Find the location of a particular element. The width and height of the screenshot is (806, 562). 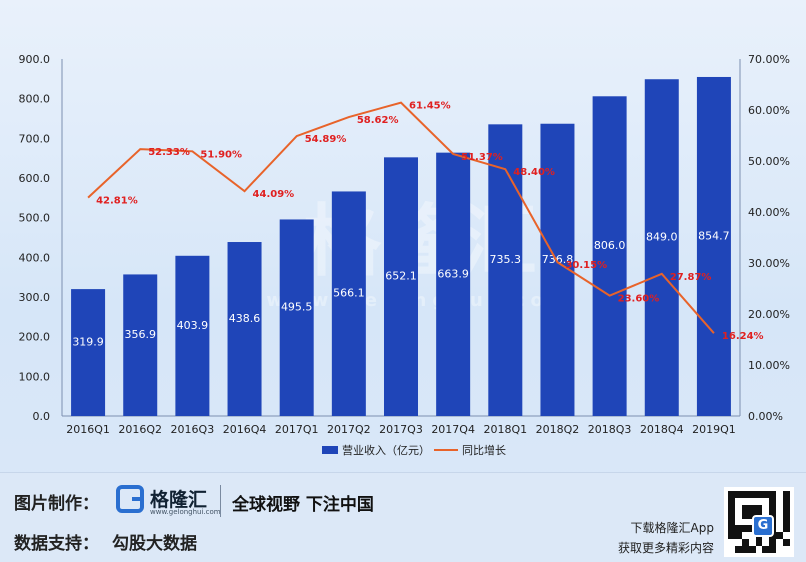

revenue-bar-label: 652.1 is located at coordinates (401, 276).